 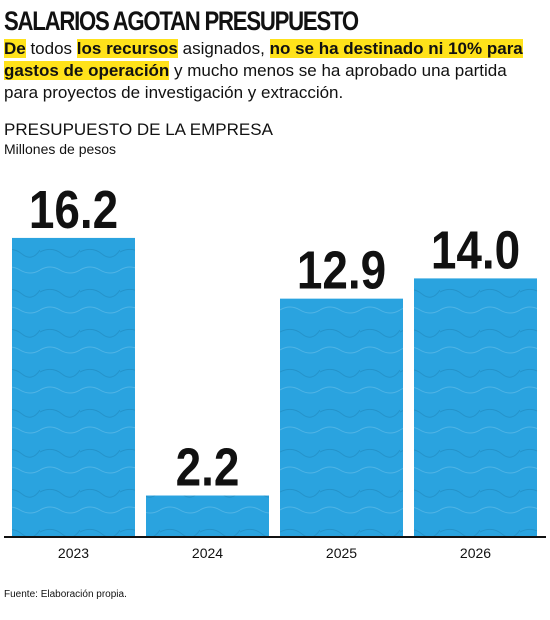 I want to click on value-label: 14.0, so click(x=475, y=250).